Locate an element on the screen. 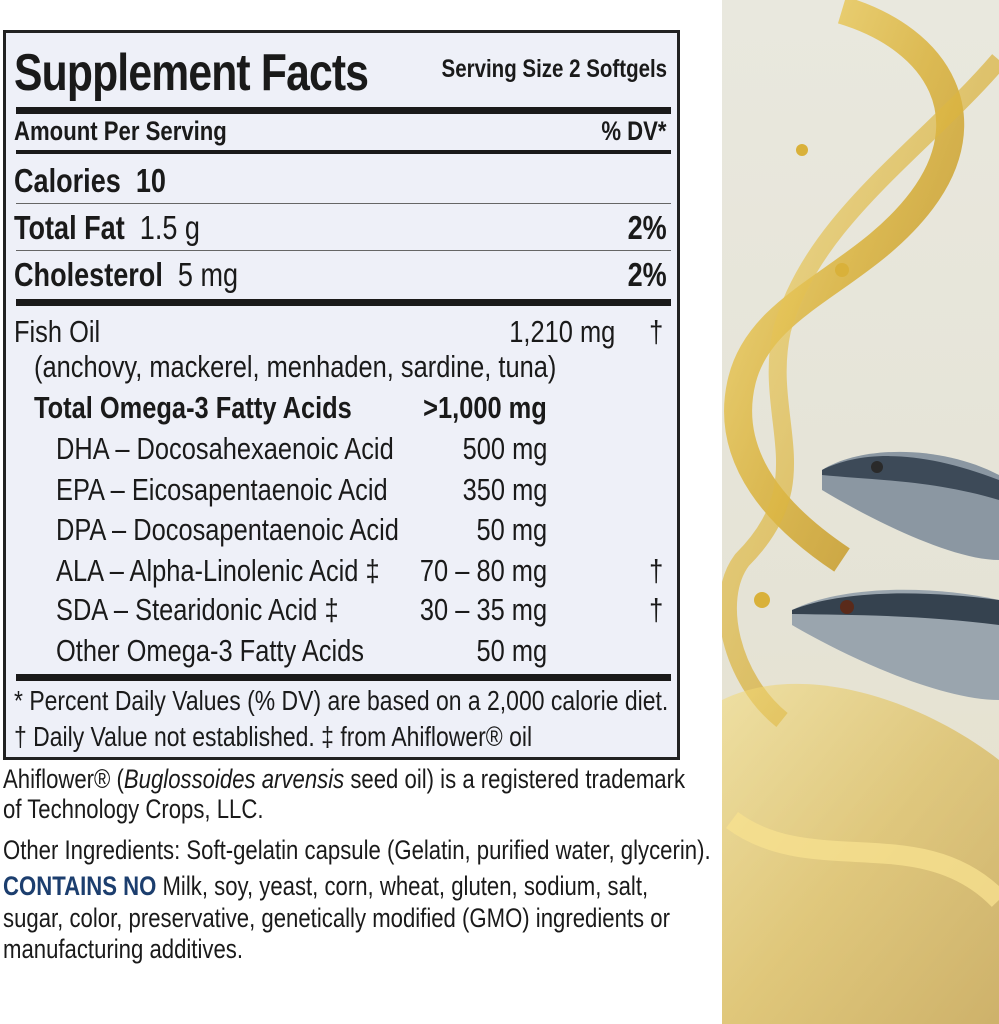  total-fat-row: Total Fat 1.5 g is located at coordinates (107, 227).